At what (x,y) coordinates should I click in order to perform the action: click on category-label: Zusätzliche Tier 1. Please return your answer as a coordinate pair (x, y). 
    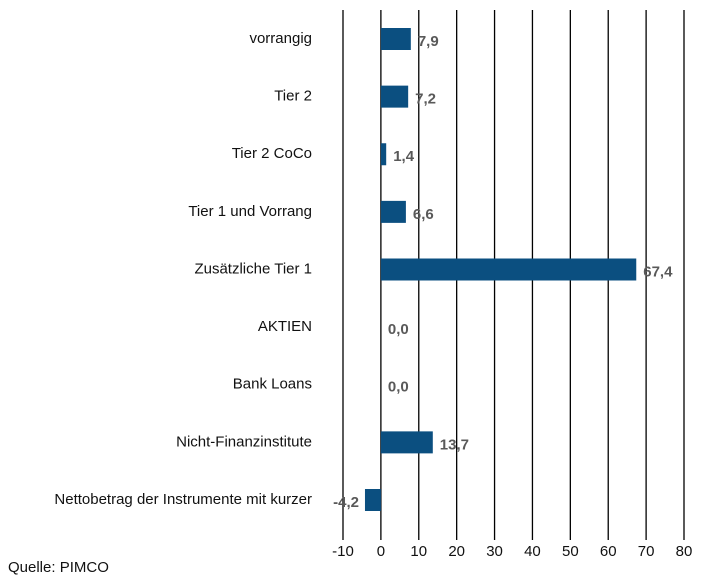
    Looking at the image, I should click on (253, 268).